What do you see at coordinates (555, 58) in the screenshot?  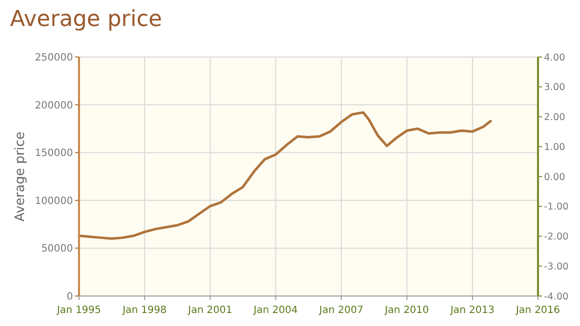 I see `y2-tick-label: 4.00` at bounding box center [555, 58].